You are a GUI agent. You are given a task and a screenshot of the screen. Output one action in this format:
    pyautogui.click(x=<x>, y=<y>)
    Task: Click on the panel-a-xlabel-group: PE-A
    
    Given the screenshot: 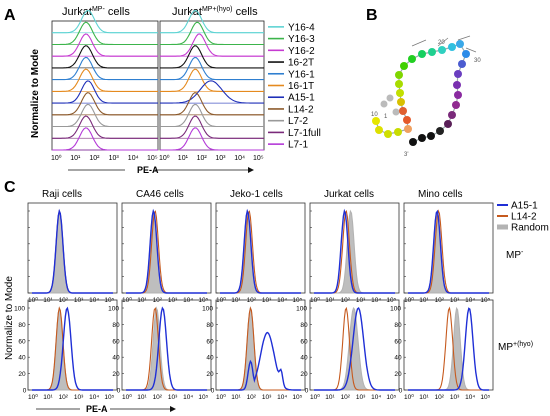 What is the action you would take?
    pyautogui.click(x=161, y=170)
    